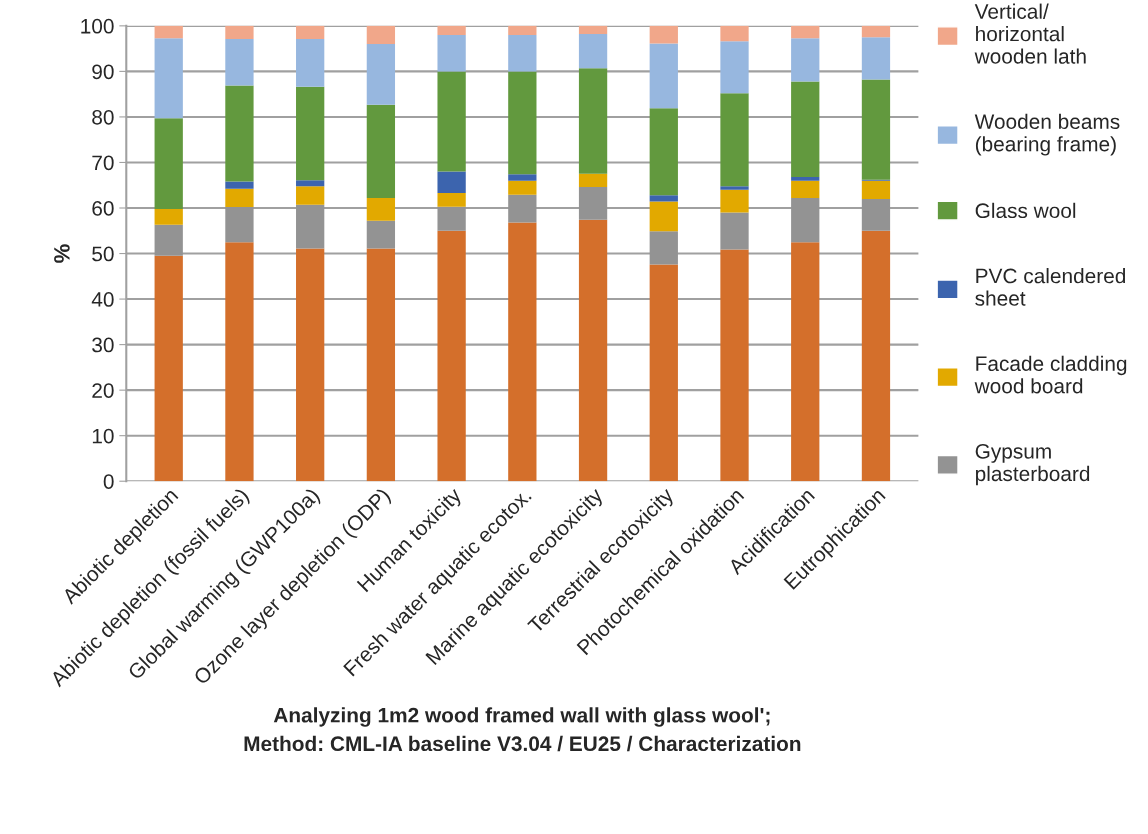 Image resolution: width=1148 pixels, height=834 pixels. Describe the element at coordinates (103, 254) in the screenshot. I see `y-tick-label: 50` at that location.